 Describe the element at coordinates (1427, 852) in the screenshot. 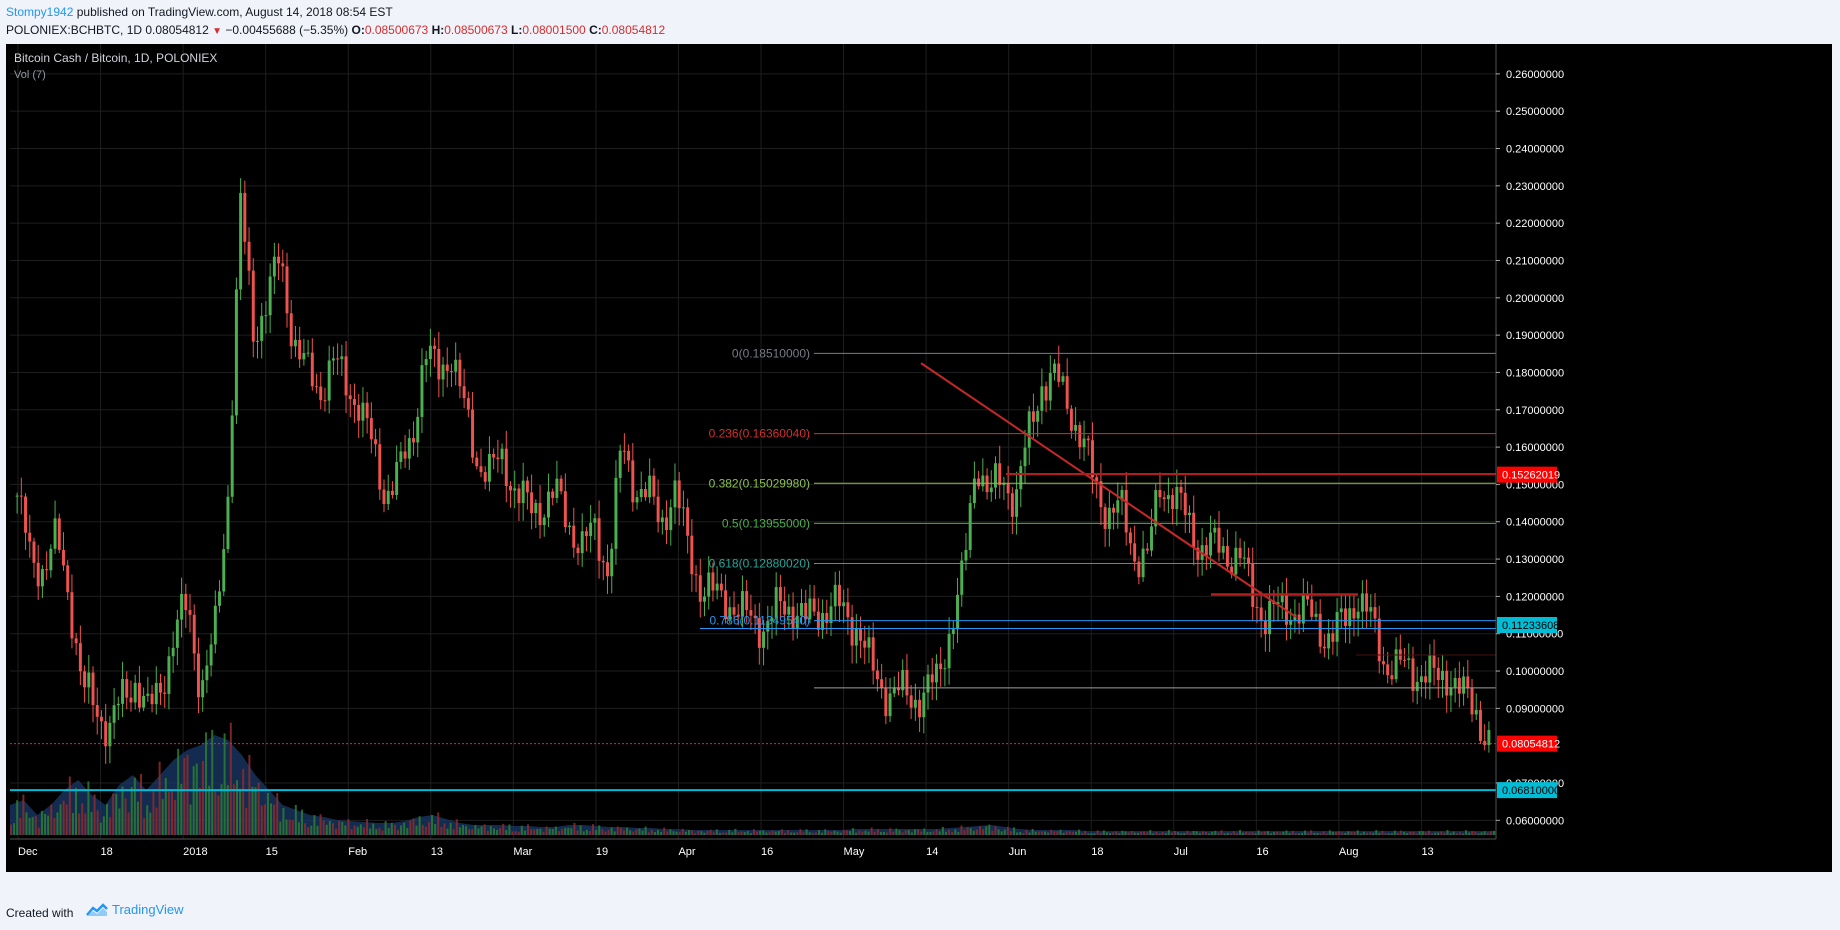

I see `time-tick-label: 13` at that location.